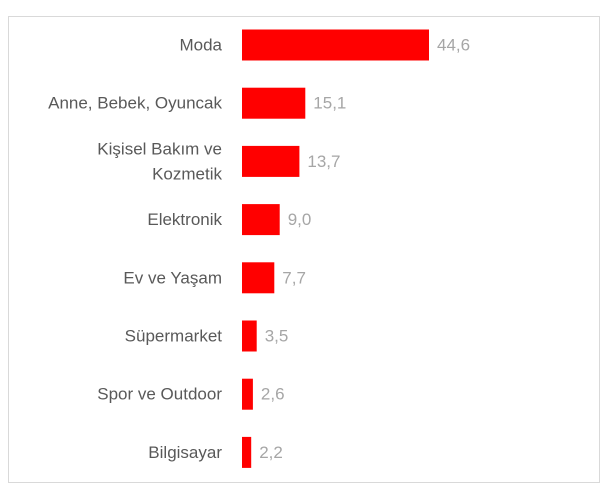  I want to click on value-label-5: 3,5, so click(277, 336).